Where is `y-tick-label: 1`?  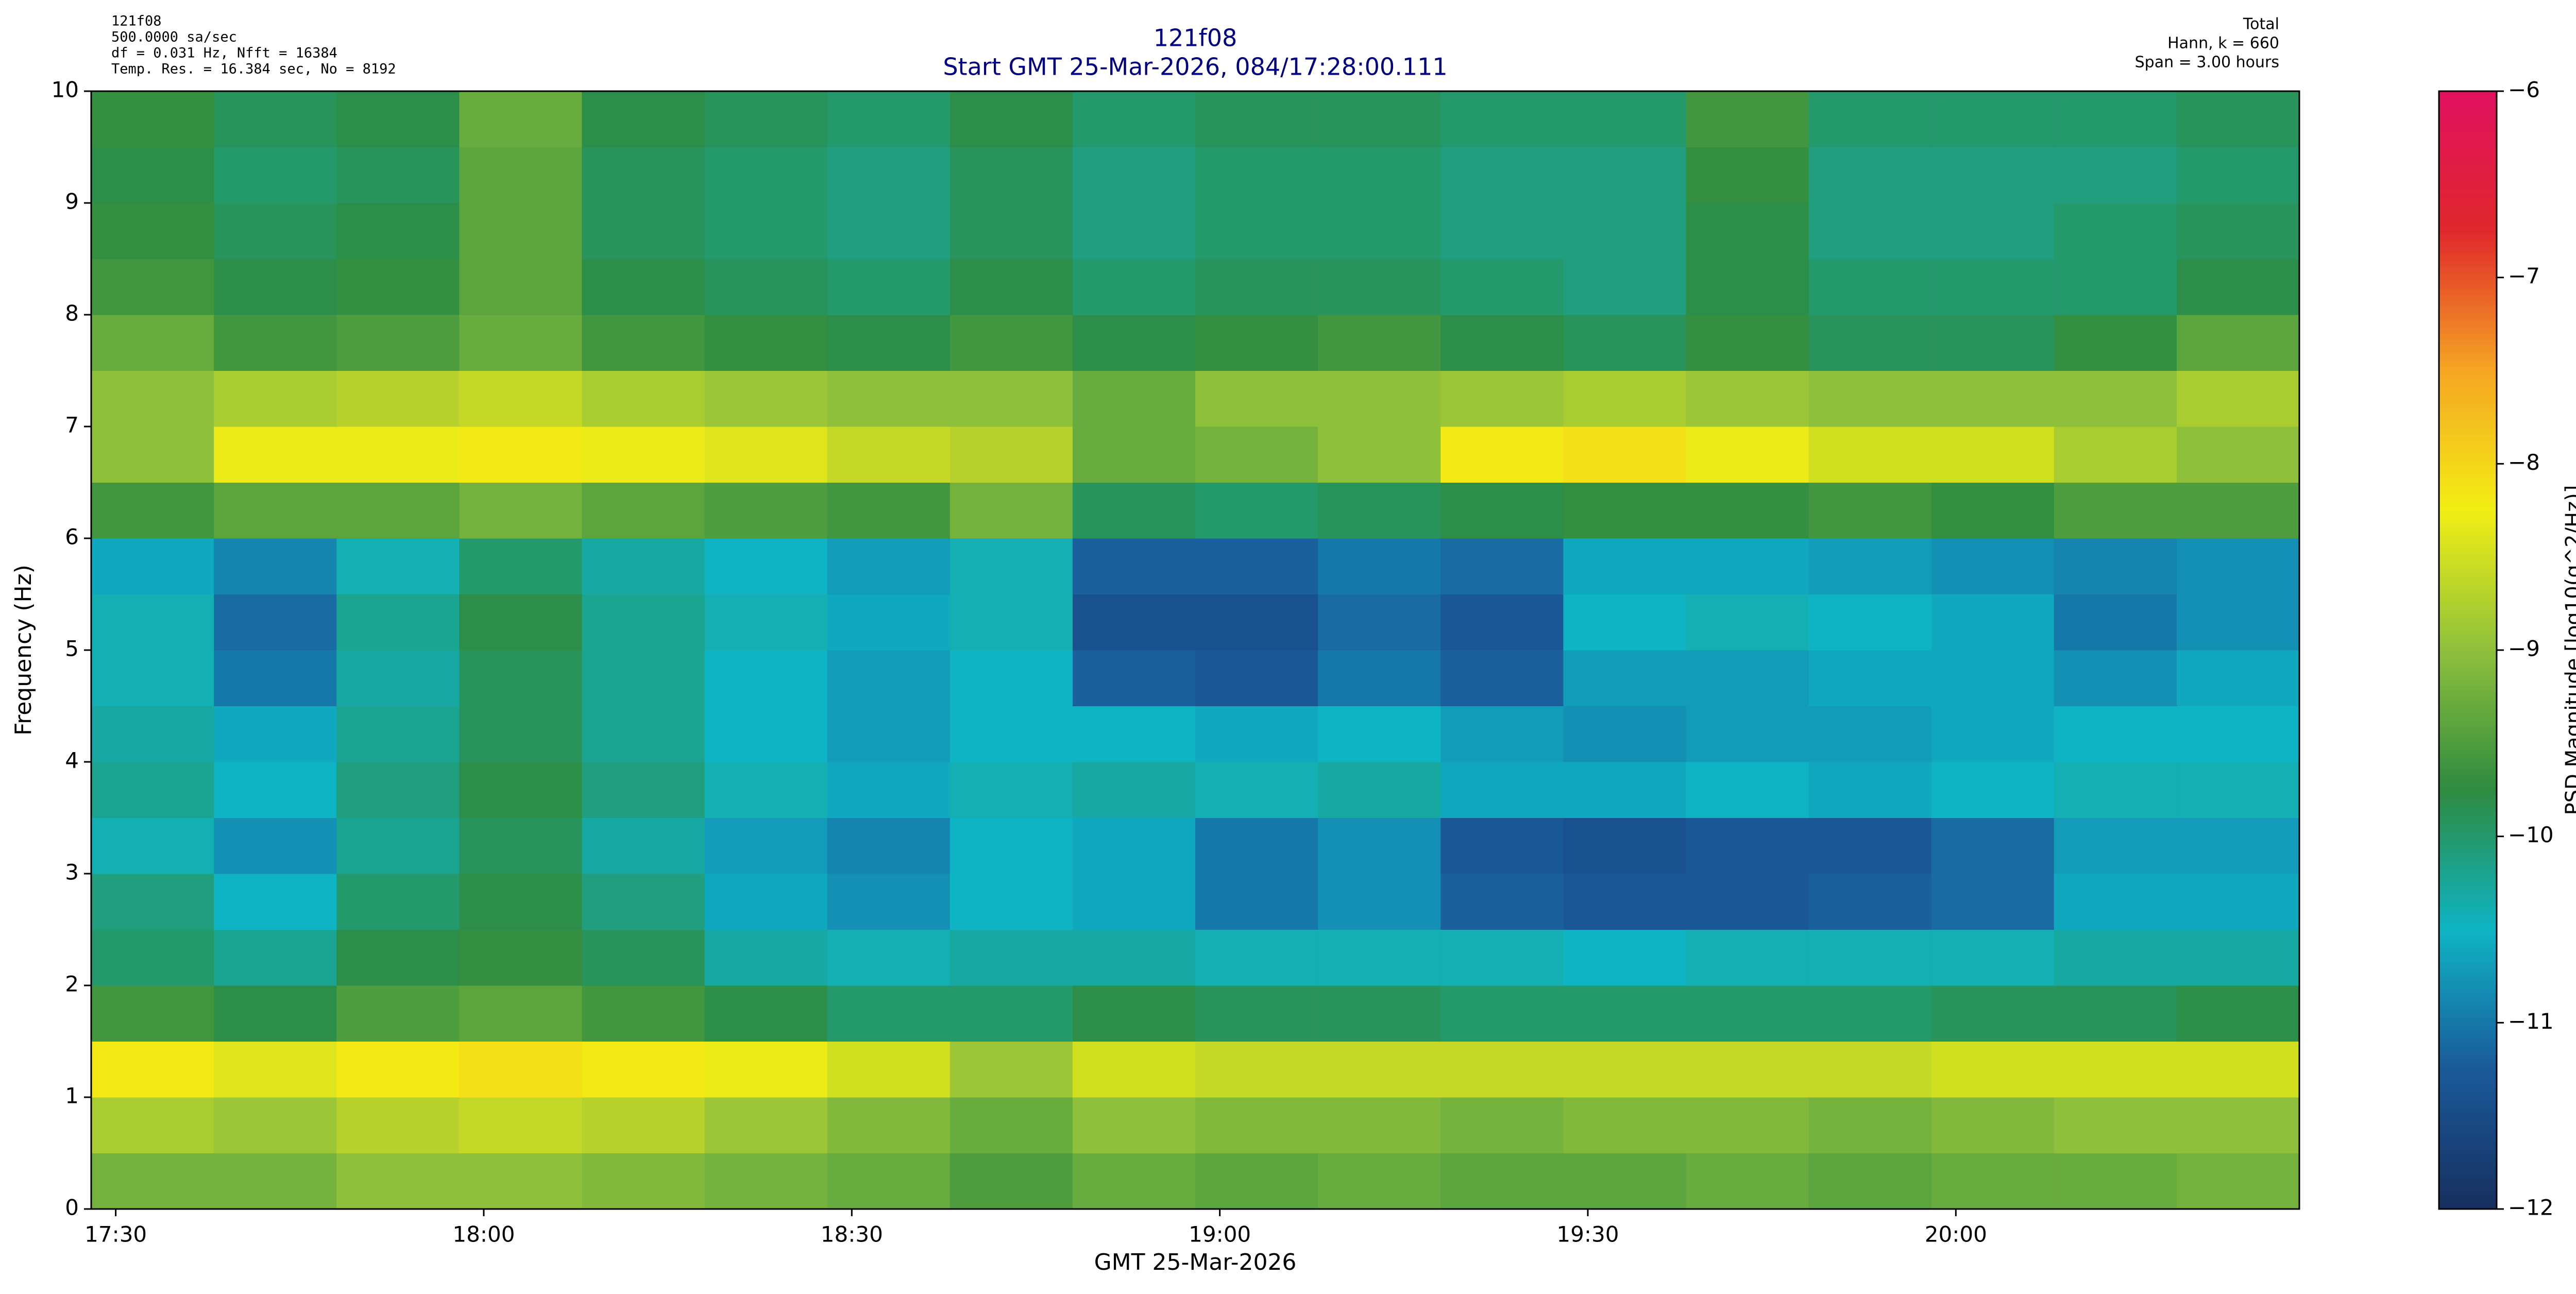 y-tick-label: 1 is located at coordinates (72, 1096).